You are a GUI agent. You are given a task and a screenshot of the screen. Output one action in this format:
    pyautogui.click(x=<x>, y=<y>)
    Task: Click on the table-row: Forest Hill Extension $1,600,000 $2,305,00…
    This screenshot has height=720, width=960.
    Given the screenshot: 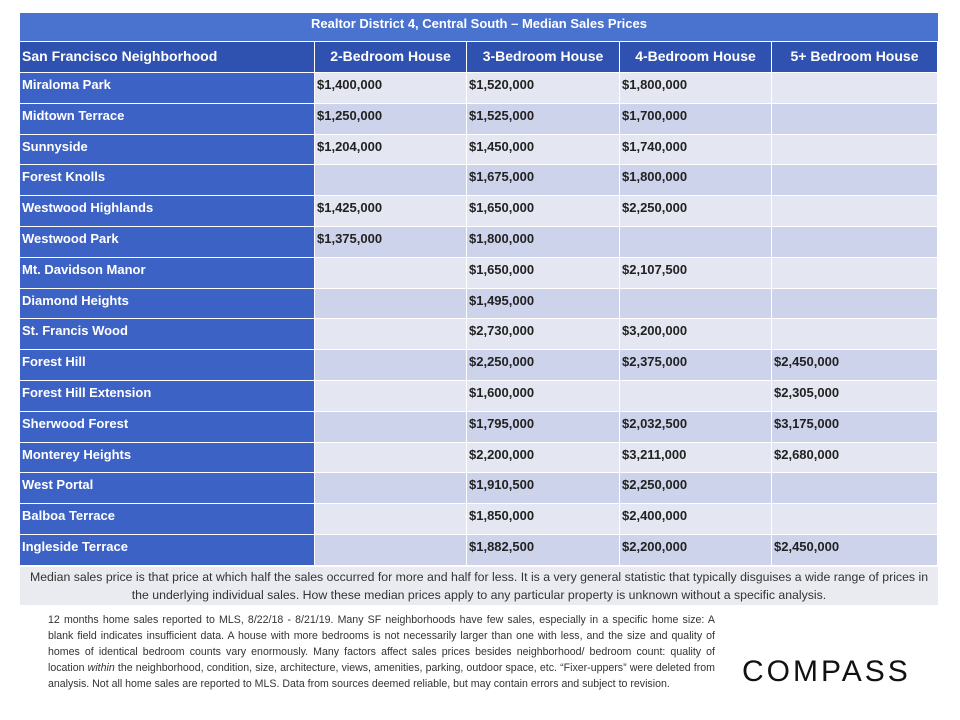 What is the action you would take?
    pyautogui.click(x=479, y=396)
    